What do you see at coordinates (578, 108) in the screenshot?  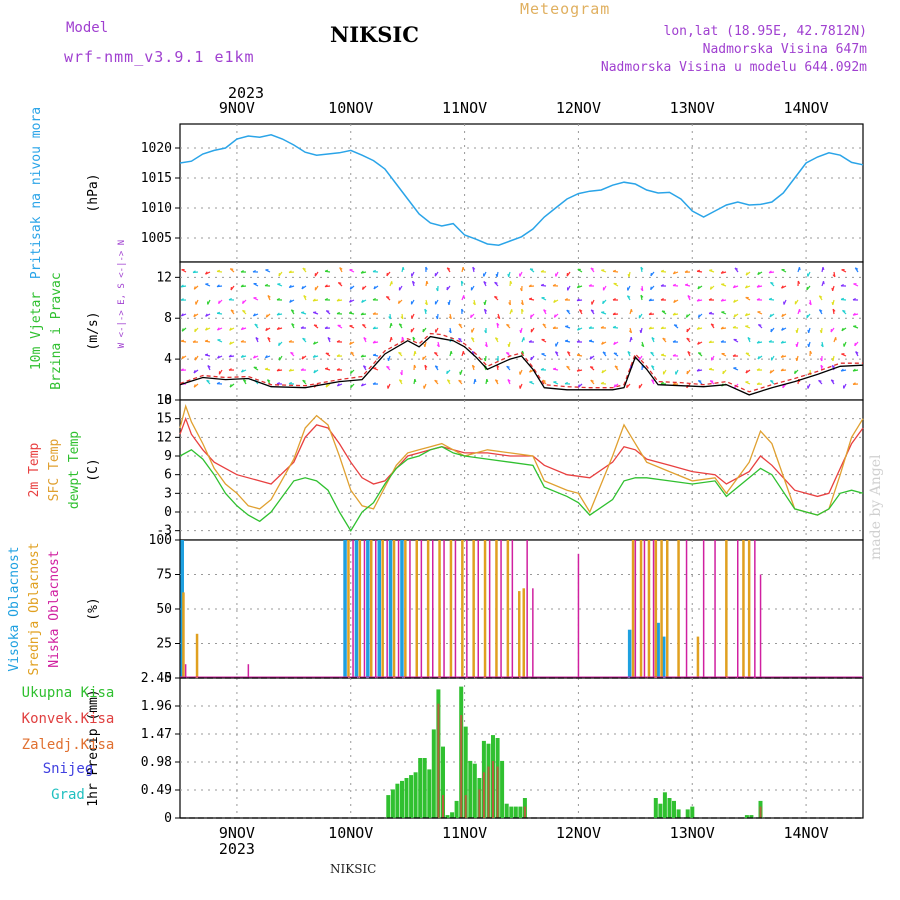 I see `xtick-label-top: 12NOV` at bounding box center [578, 108].